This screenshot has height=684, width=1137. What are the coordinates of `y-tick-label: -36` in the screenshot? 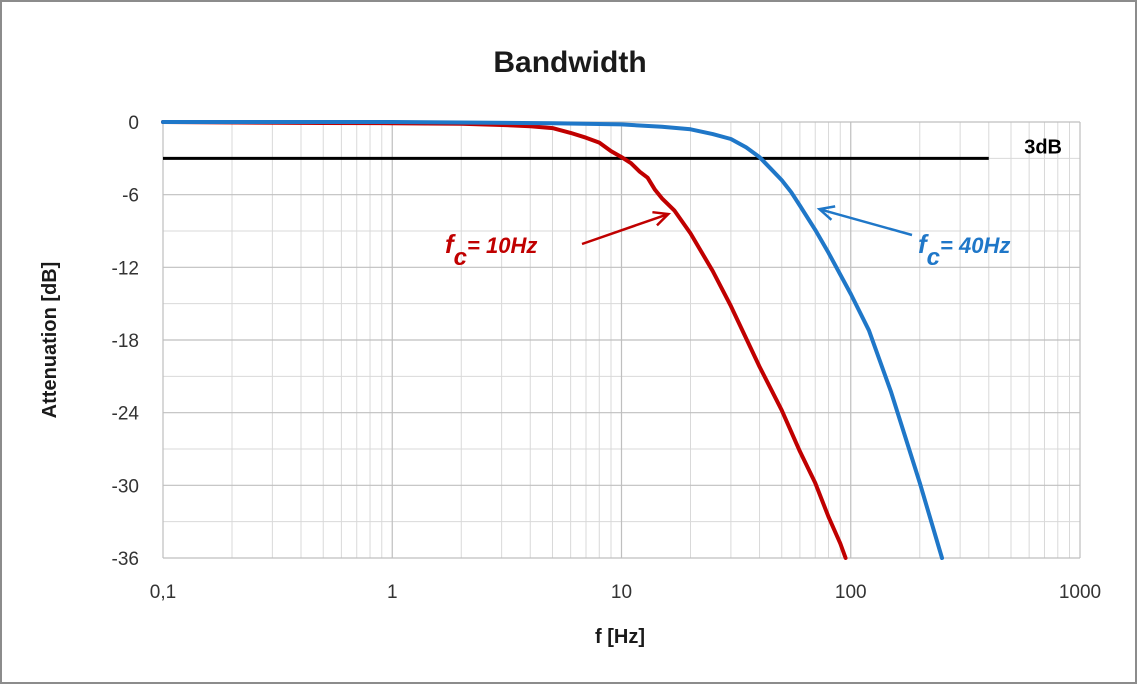 It's located at (125, 559).